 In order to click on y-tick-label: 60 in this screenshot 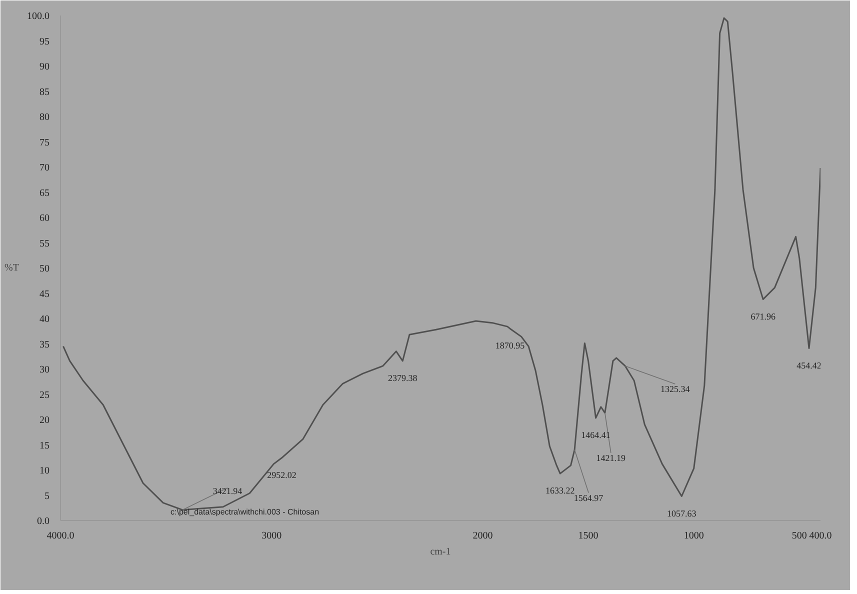, I will do `click(45, 218)`.